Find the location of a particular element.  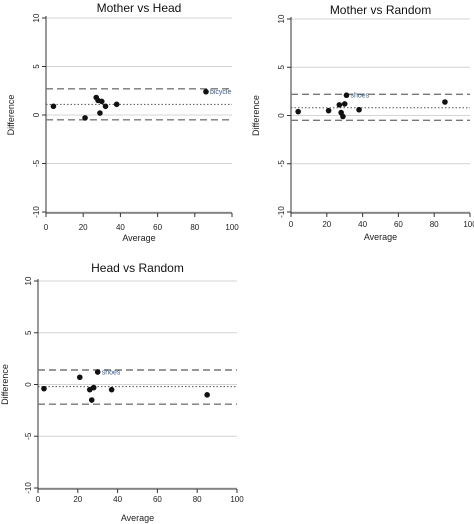

chart-title: Mother vs Head is located at coordinates (139, 8).